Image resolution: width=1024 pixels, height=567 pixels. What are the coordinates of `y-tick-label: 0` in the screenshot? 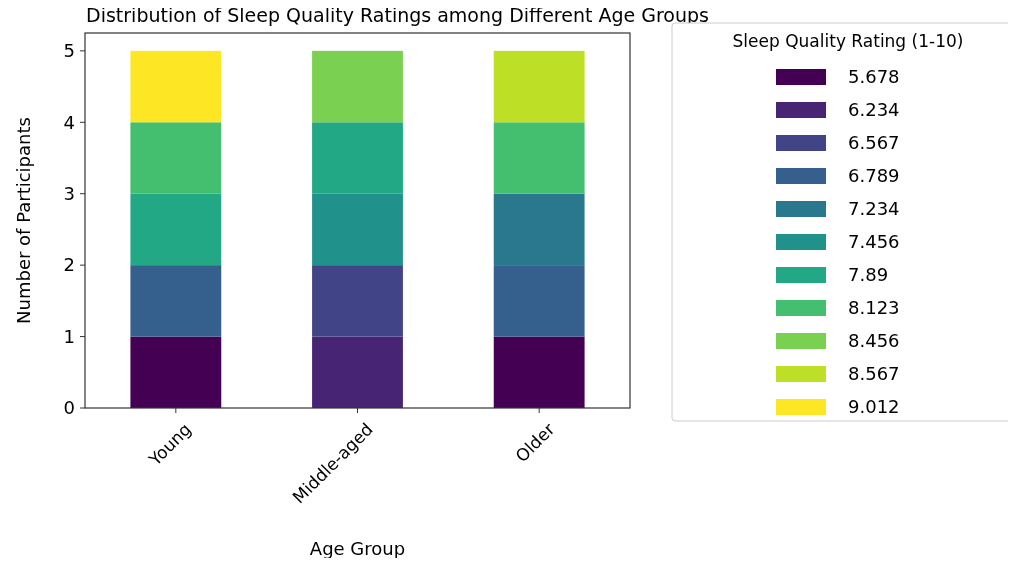 It's located at (69, 408).